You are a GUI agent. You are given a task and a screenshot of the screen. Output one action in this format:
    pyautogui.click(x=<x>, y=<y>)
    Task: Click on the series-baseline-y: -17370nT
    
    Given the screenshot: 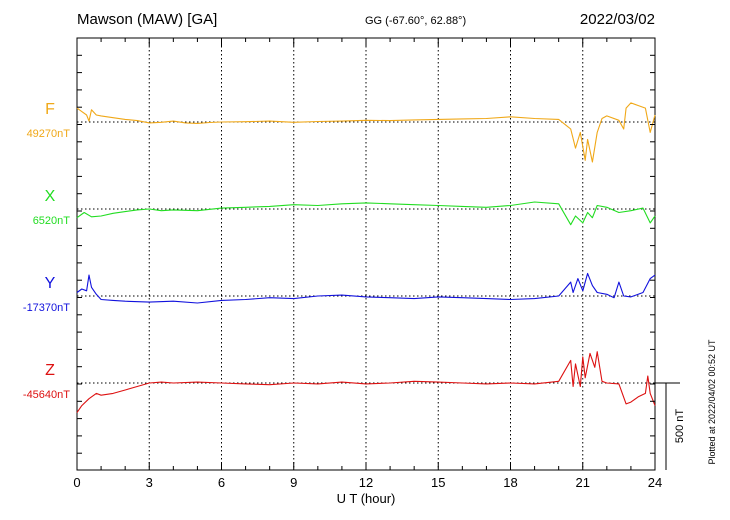 What is the action you would take?
    pyautogui.click(x=46, y=308)
    